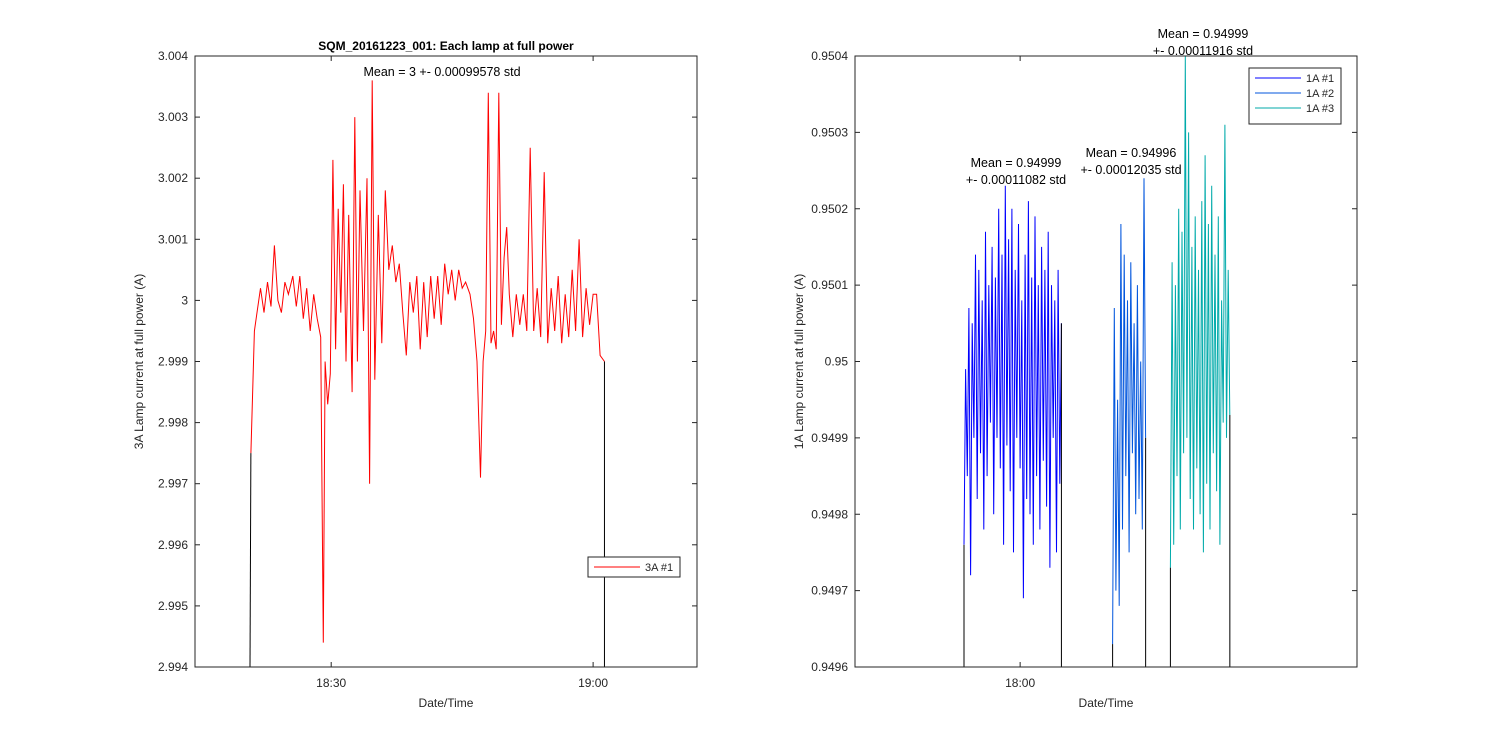 The width and height of the screenshot is (1500, 750). Describe the element at coordinates (173, 117) in the screenshot. I see `y-tick-label: 3.003` at that location.